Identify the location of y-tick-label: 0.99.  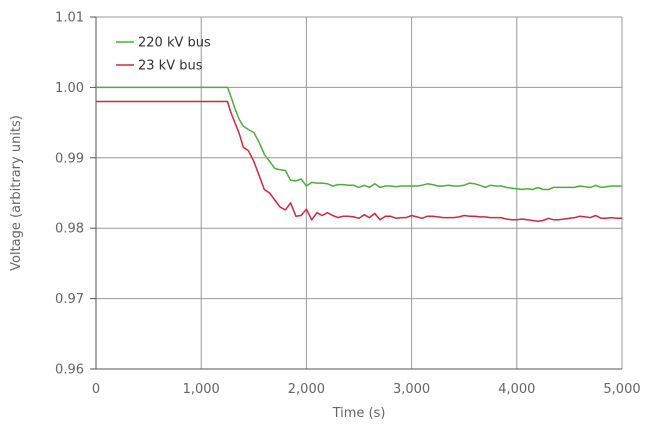
(69, 158).